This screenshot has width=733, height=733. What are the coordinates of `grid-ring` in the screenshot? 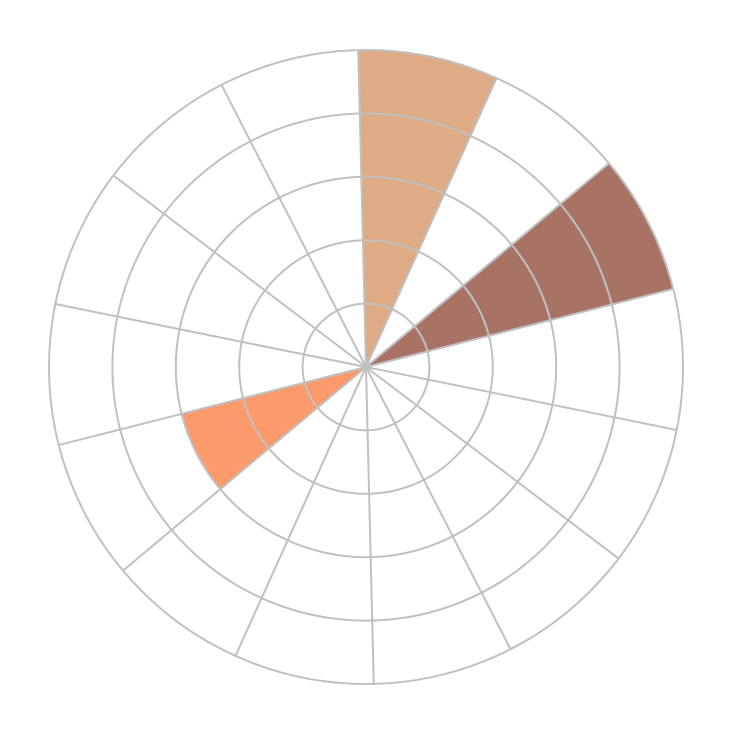 It's located at (366, 367).